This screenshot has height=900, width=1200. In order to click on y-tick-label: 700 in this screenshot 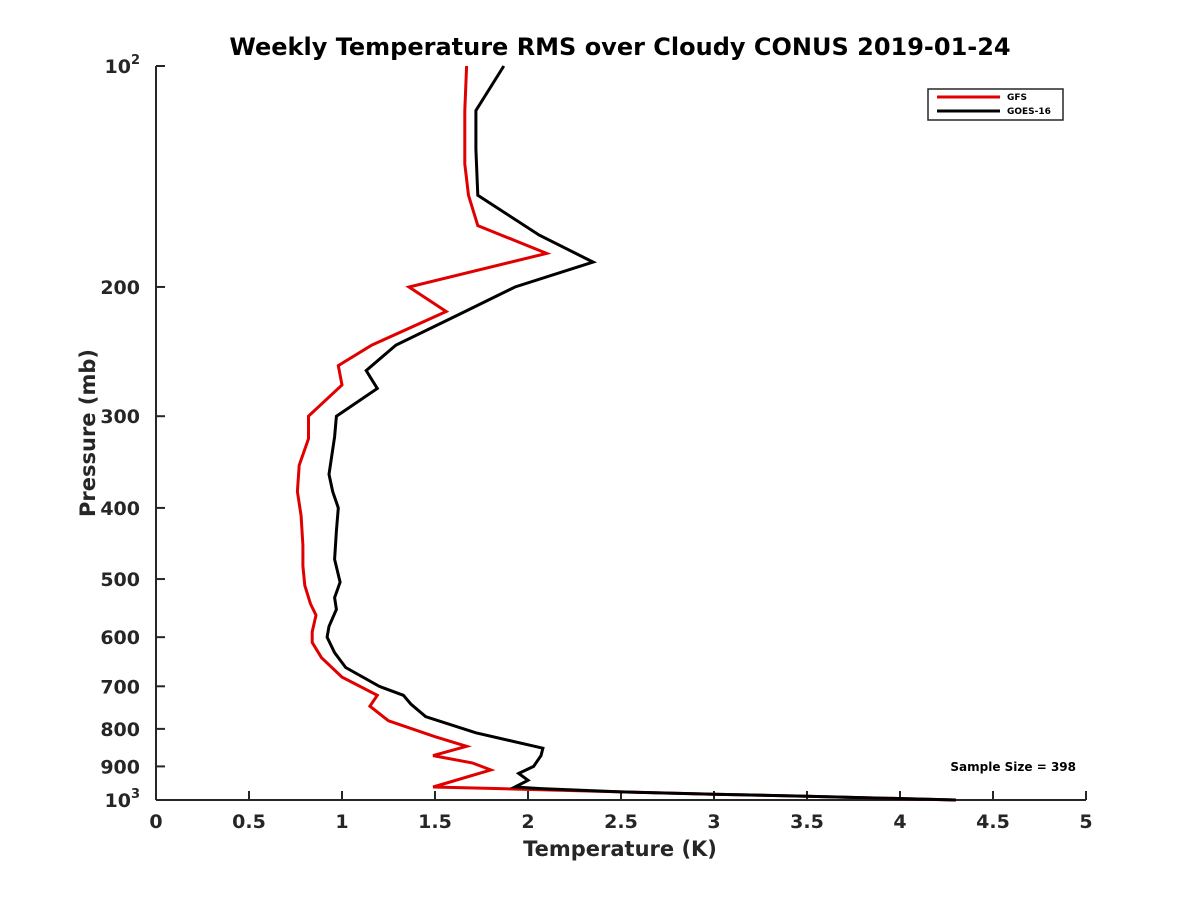, I will do `click(120, 687)`.